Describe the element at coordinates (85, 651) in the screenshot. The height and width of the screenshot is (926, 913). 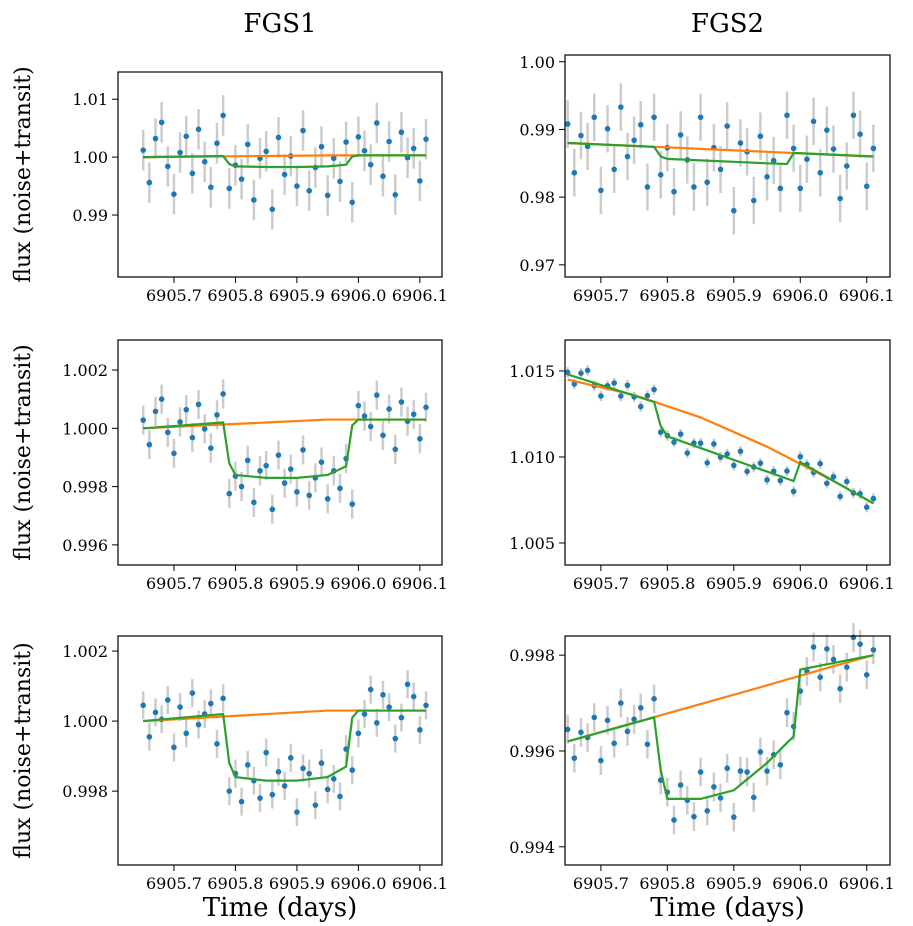
I see `y-tick-label: 1.002` at that location.